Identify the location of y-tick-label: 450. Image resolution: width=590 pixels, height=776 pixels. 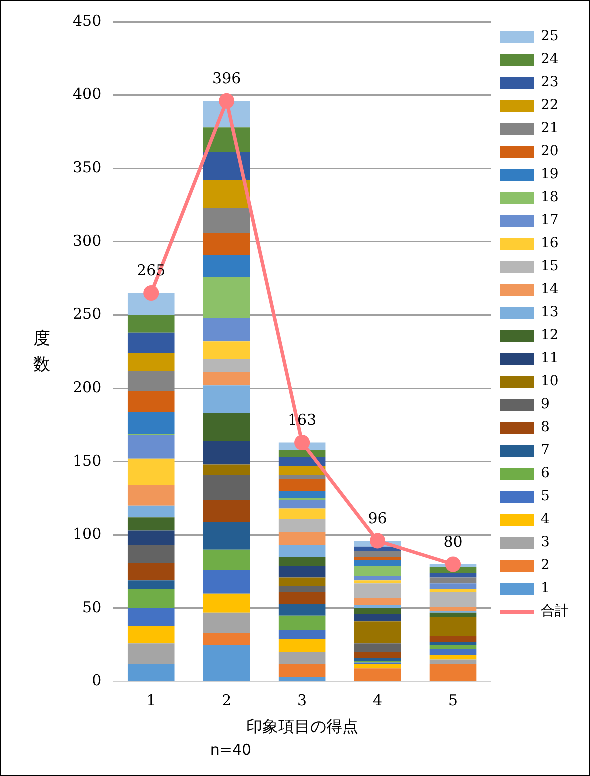
(87, 21).